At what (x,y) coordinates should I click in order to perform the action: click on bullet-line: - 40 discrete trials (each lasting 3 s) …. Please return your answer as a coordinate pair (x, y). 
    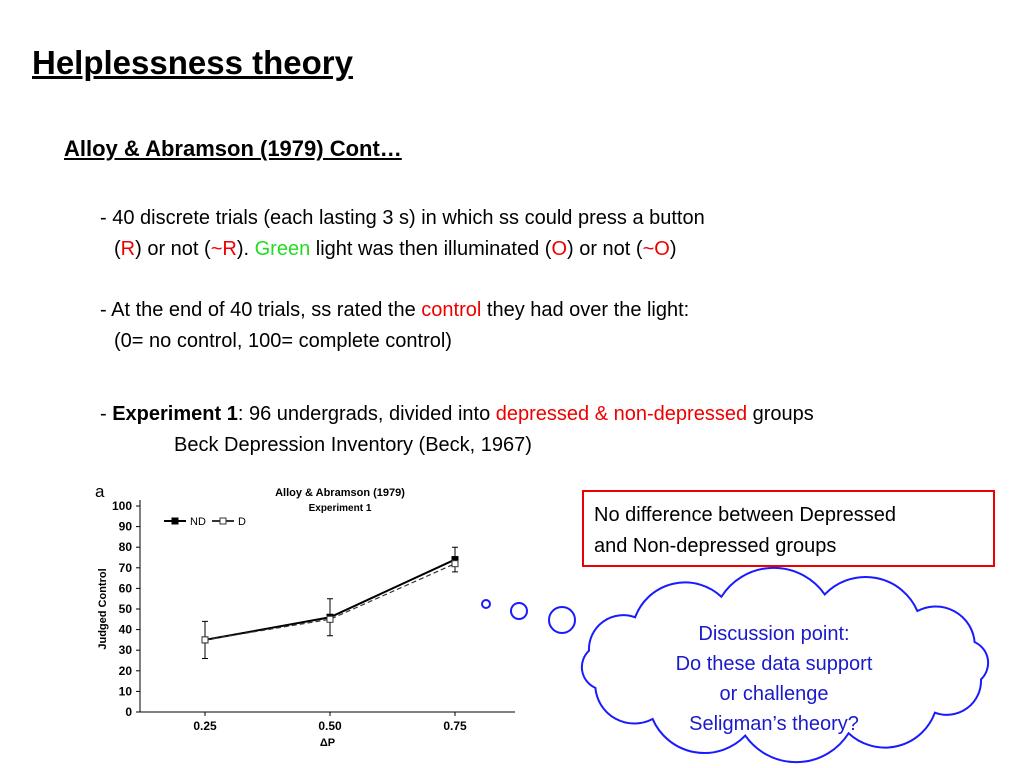
    Looking at the image, I should click on (402, 218).